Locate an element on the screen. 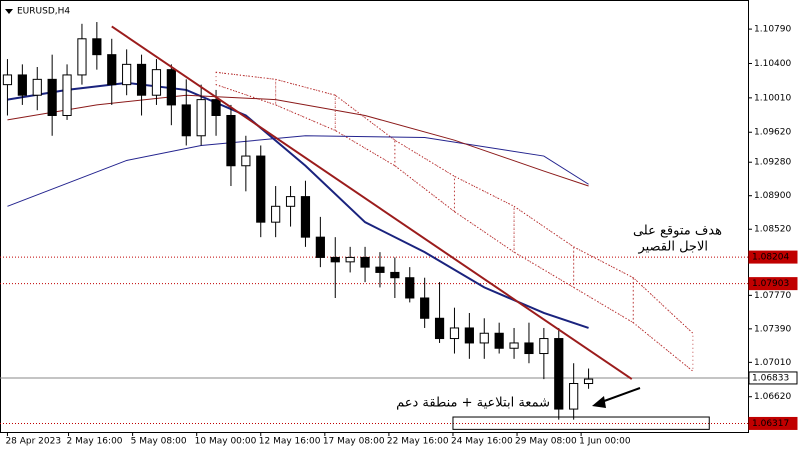  y-tick-label: 1.09620 is located at coordinates (772, 133).